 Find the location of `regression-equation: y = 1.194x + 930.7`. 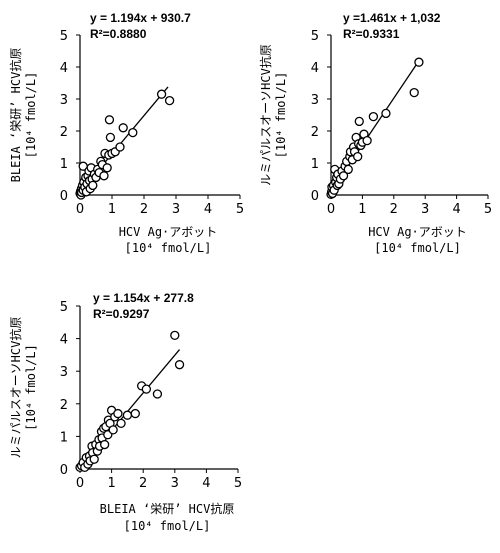

regression-equation: y = 1.194x + 930.7 is located at coordinates (140, 18).